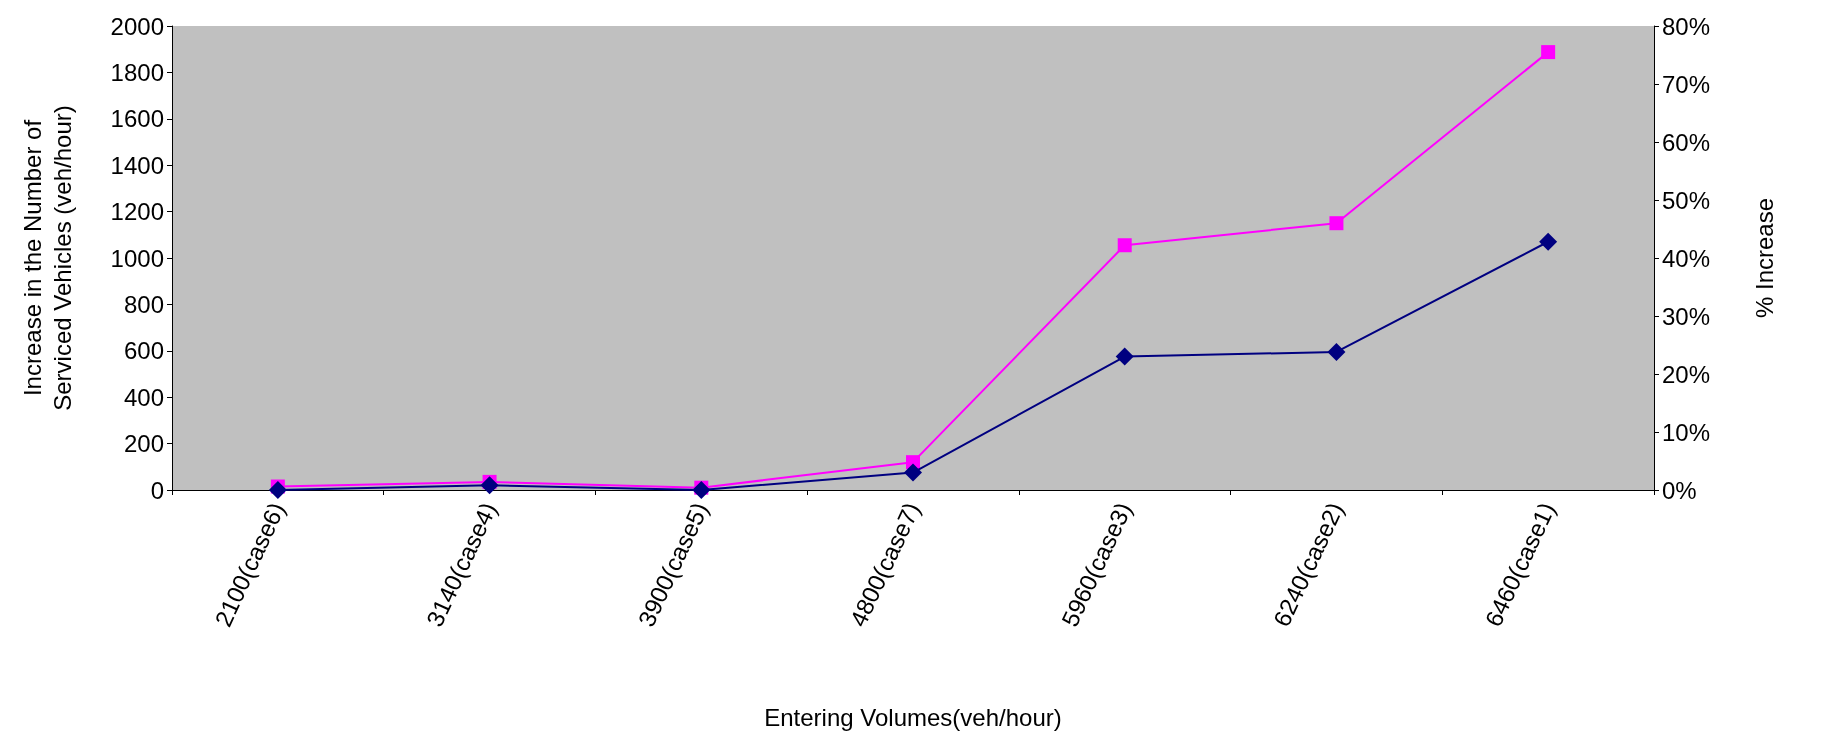  Describe the element at coordinates (143, 304) in the screenshot. I see `y-tick-label: 800` at that location.